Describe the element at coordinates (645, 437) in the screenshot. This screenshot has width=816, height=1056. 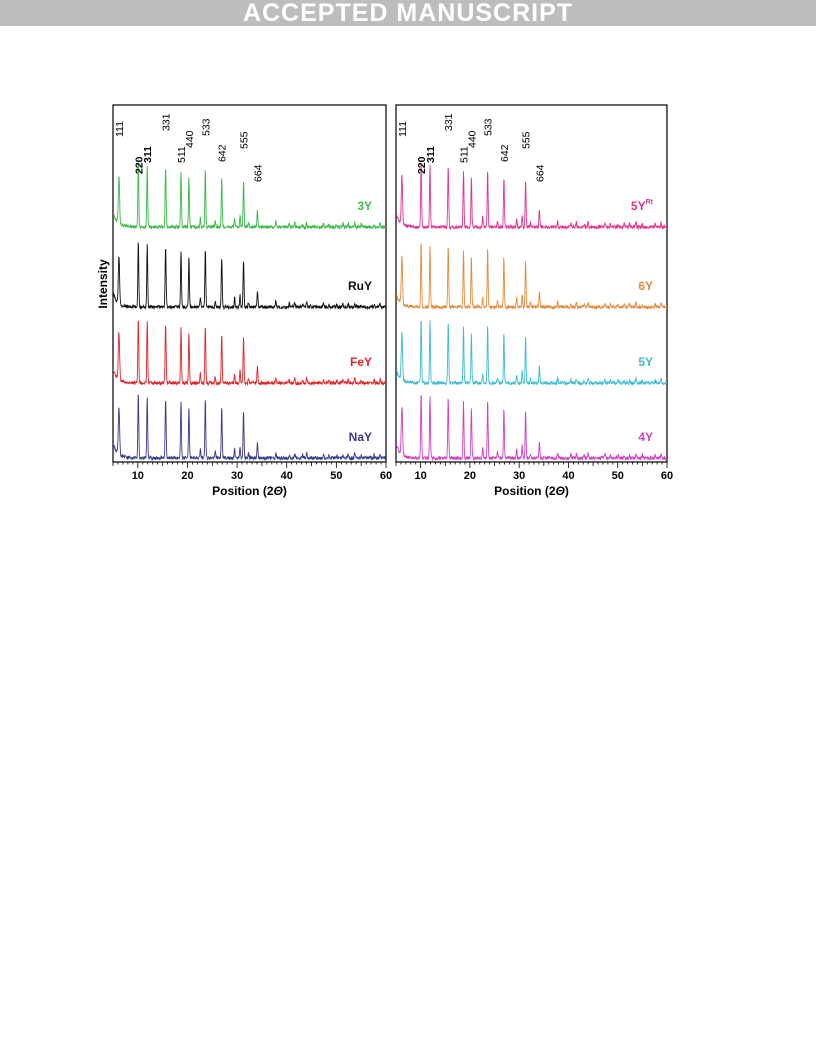
I see `series-label: 4Y` at that location.